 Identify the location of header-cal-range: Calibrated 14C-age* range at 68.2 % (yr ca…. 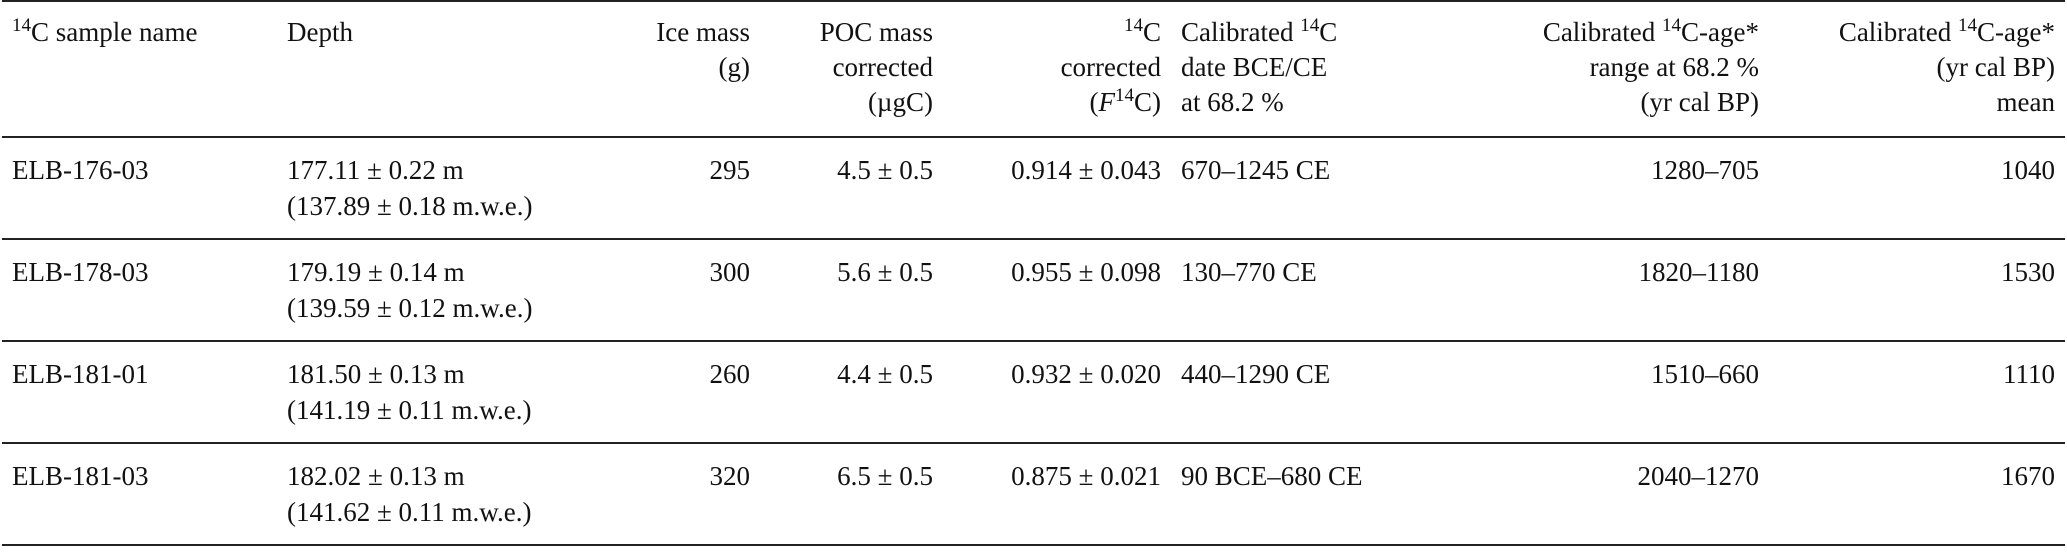
(1606, 69).